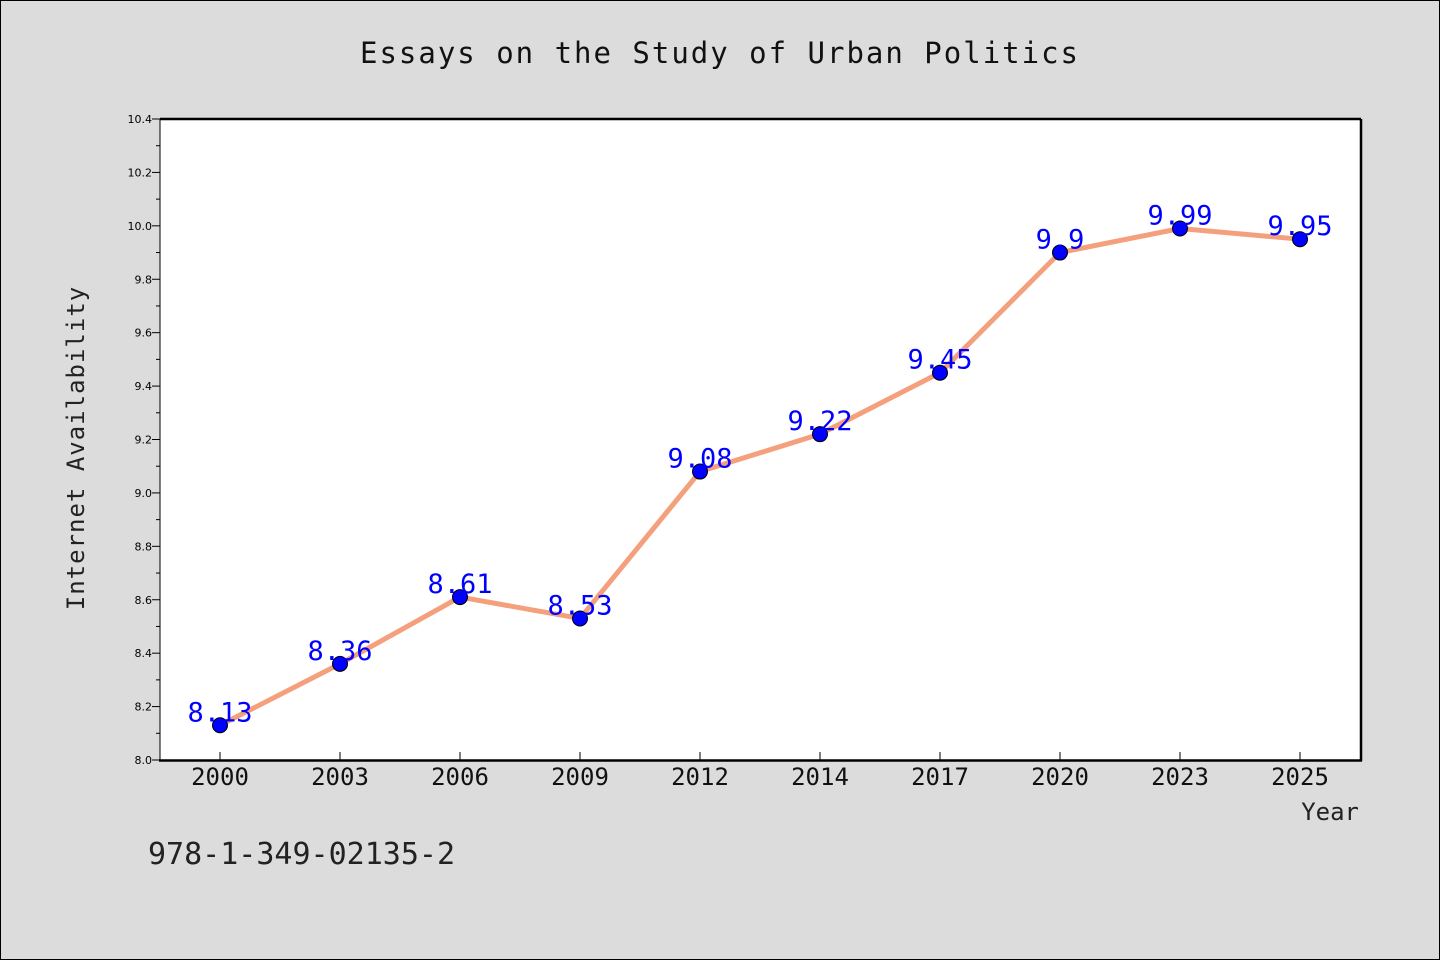  Describe the element at coordinates (144, 546) in the screenshot. I see `y-tick-label: 8.8` at that location.